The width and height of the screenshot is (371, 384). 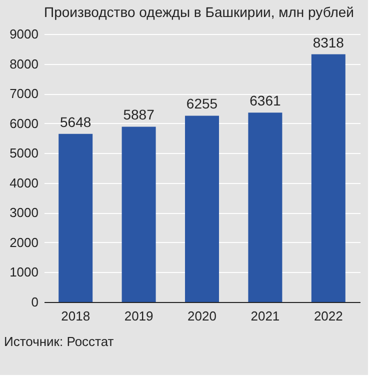 What do you see at coordinates (75, 316) in the screenshot?
I see `x-tick-label: 2018` at bounding box center [75, 316].